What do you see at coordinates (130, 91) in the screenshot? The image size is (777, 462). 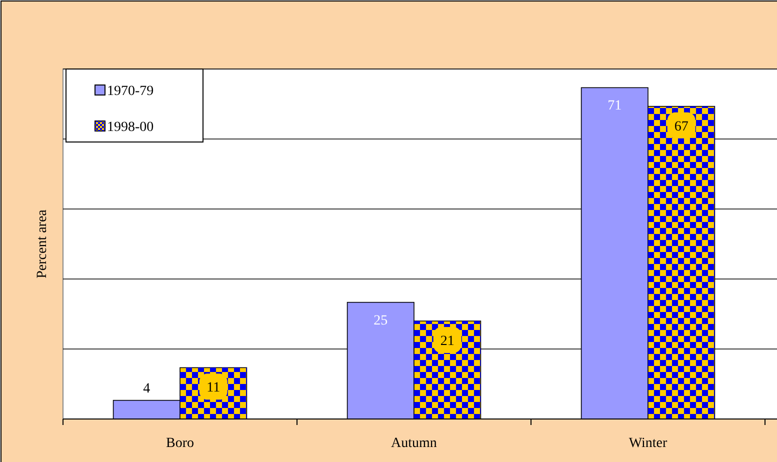 I see `legend-label: 1970-79` at bounding box center [130, 91].